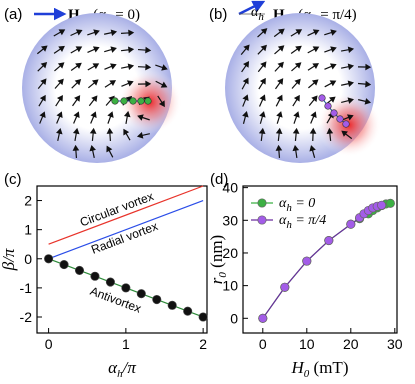 The image size is (415, 384). Describe the element at coordinates (218, 259) in the screenshot. I see `y-axis-label: r0 (nm)` at that location.